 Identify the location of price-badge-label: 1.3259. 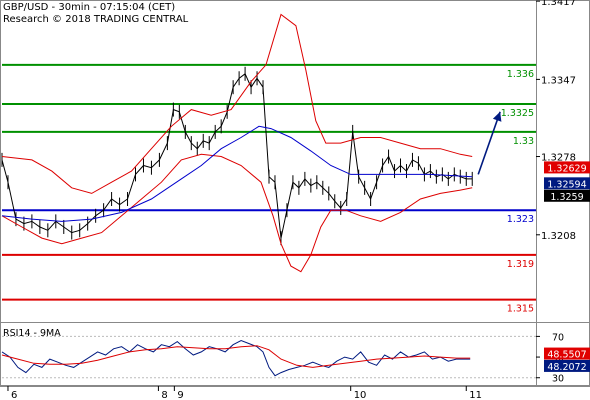
(566, 197).